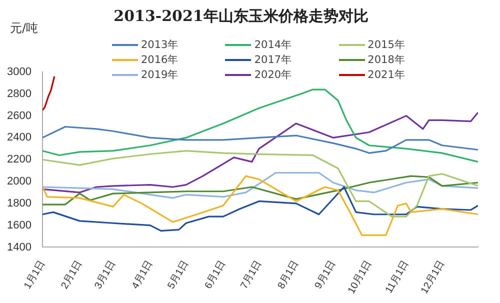 This screenshot has width=500, height=303. What do you see at coordinates (143, 275) in the screenshot?
I see `x-tick-label: 4月1日` at bounding box center [143, 275].